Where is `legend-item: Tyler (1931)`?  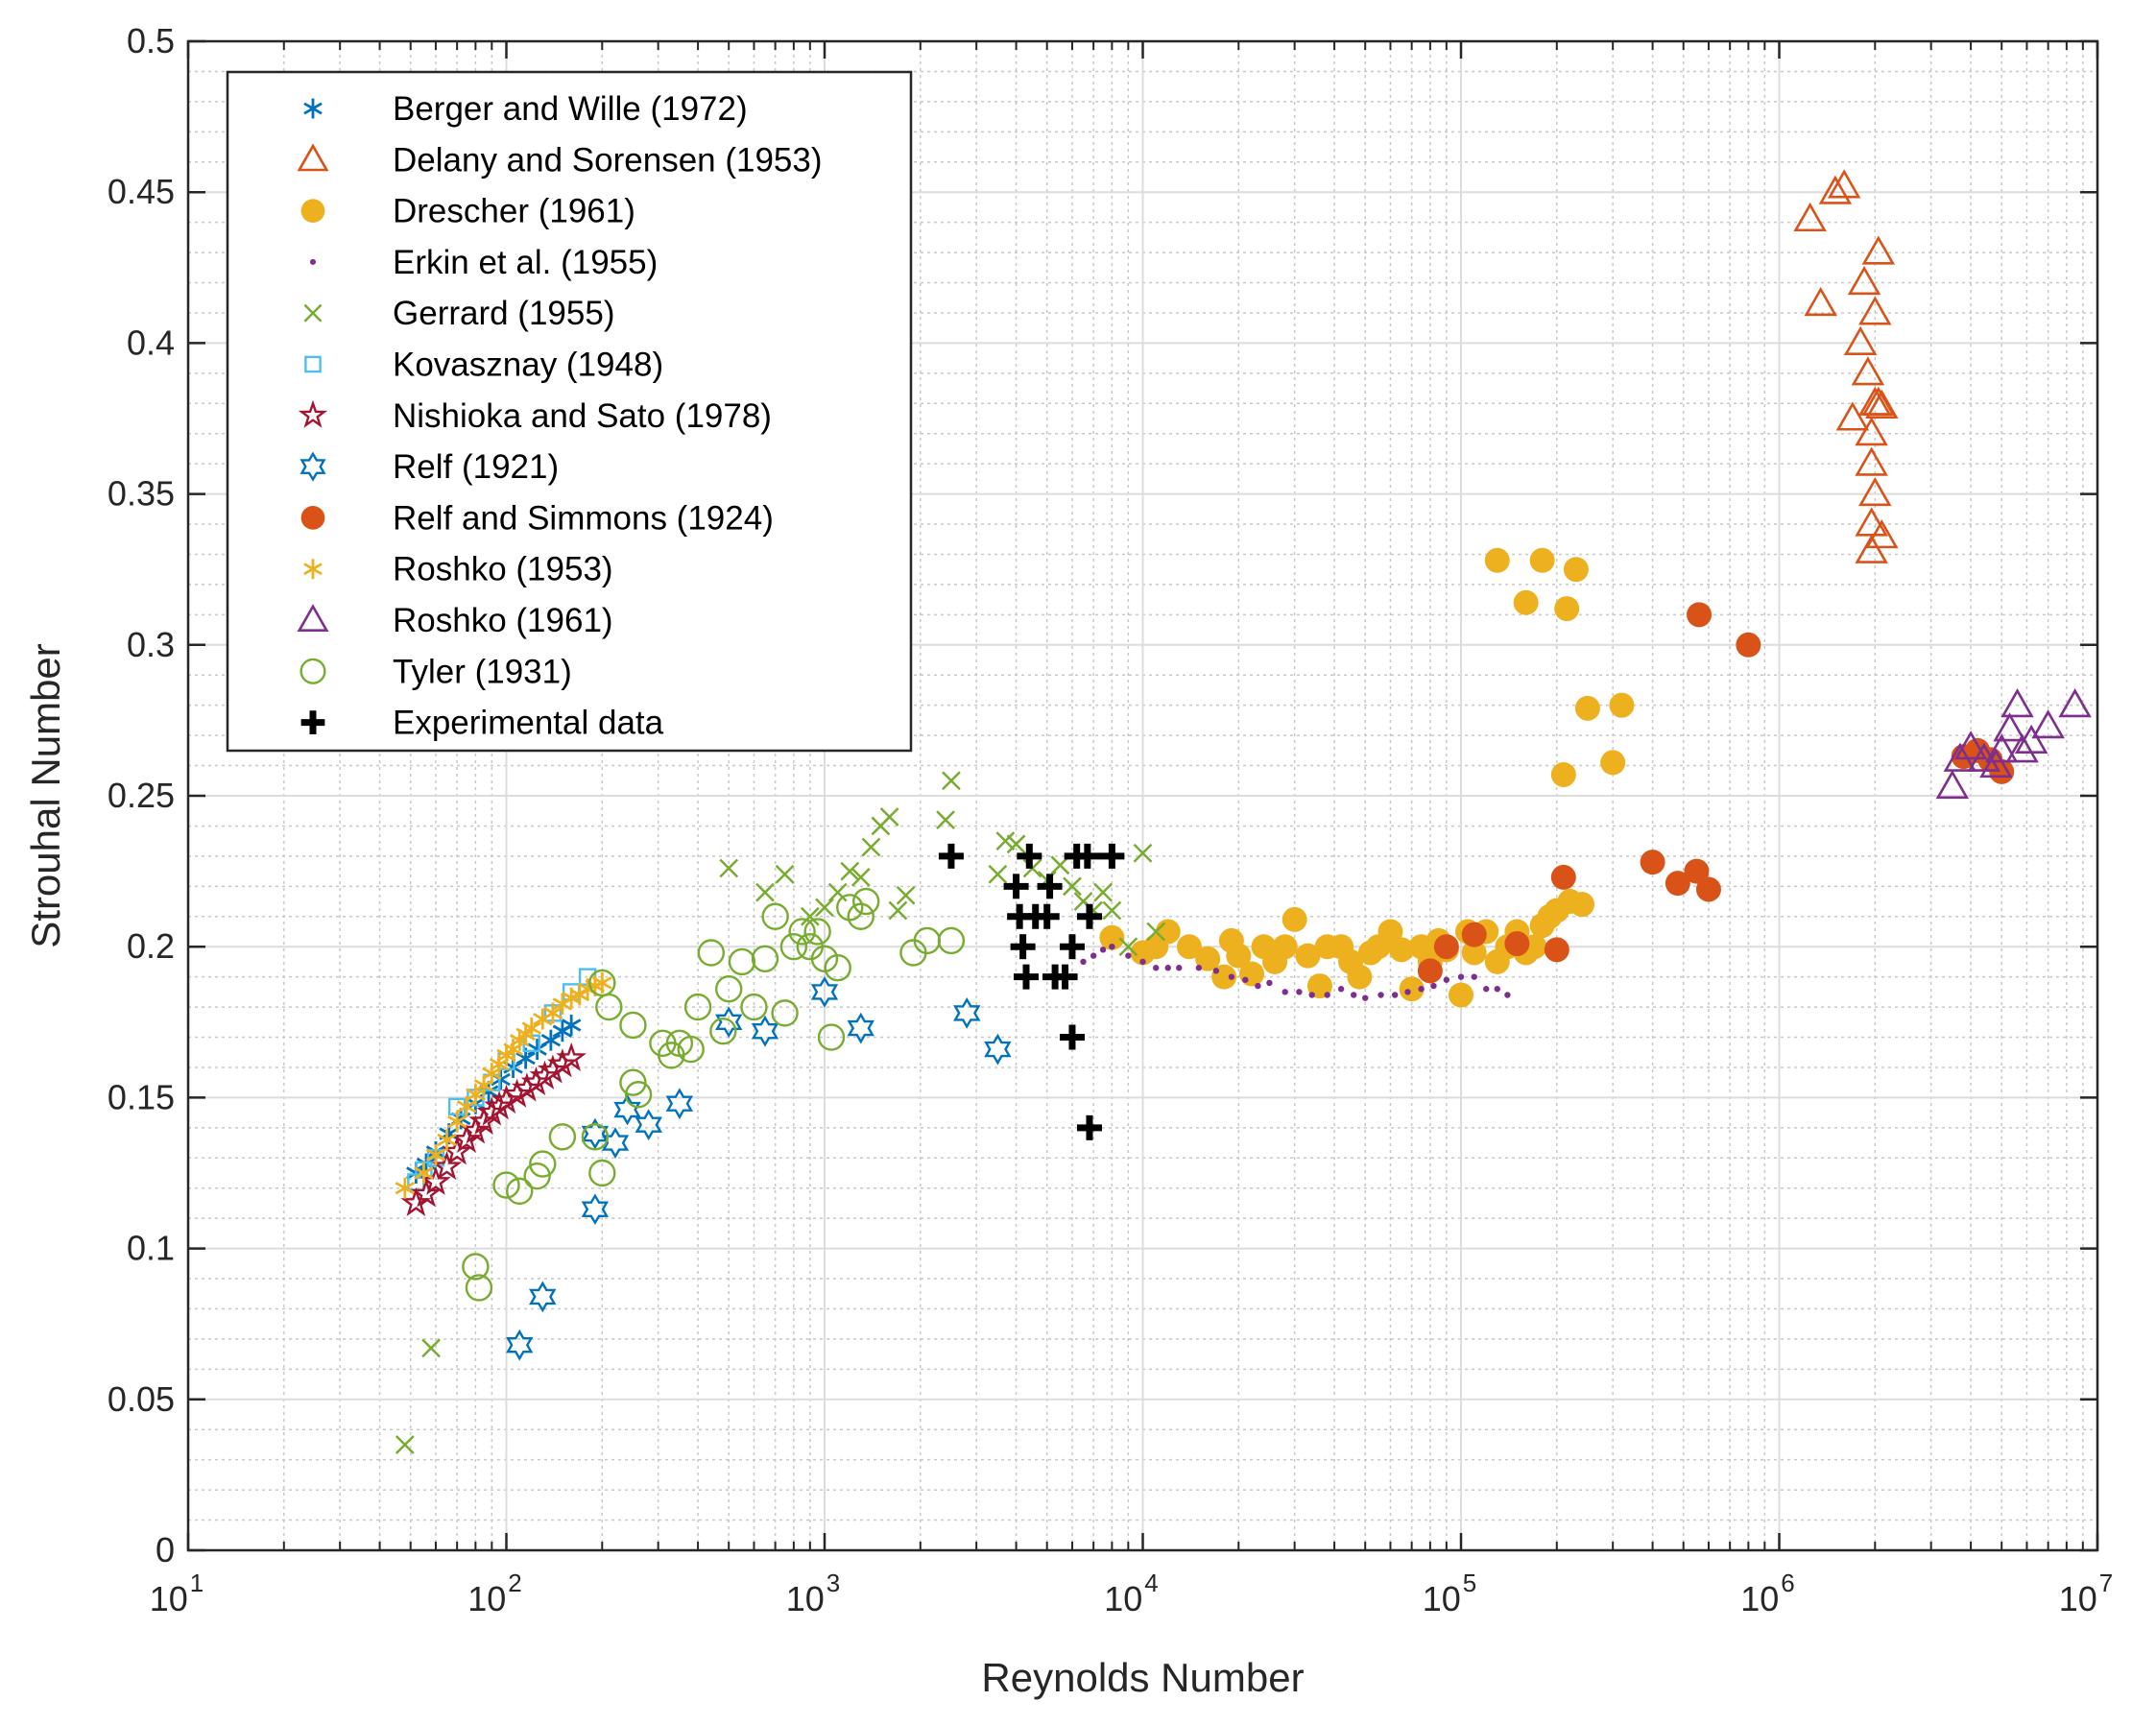 legend-item: Tyler (1931) is located at coordinates (435, 671).